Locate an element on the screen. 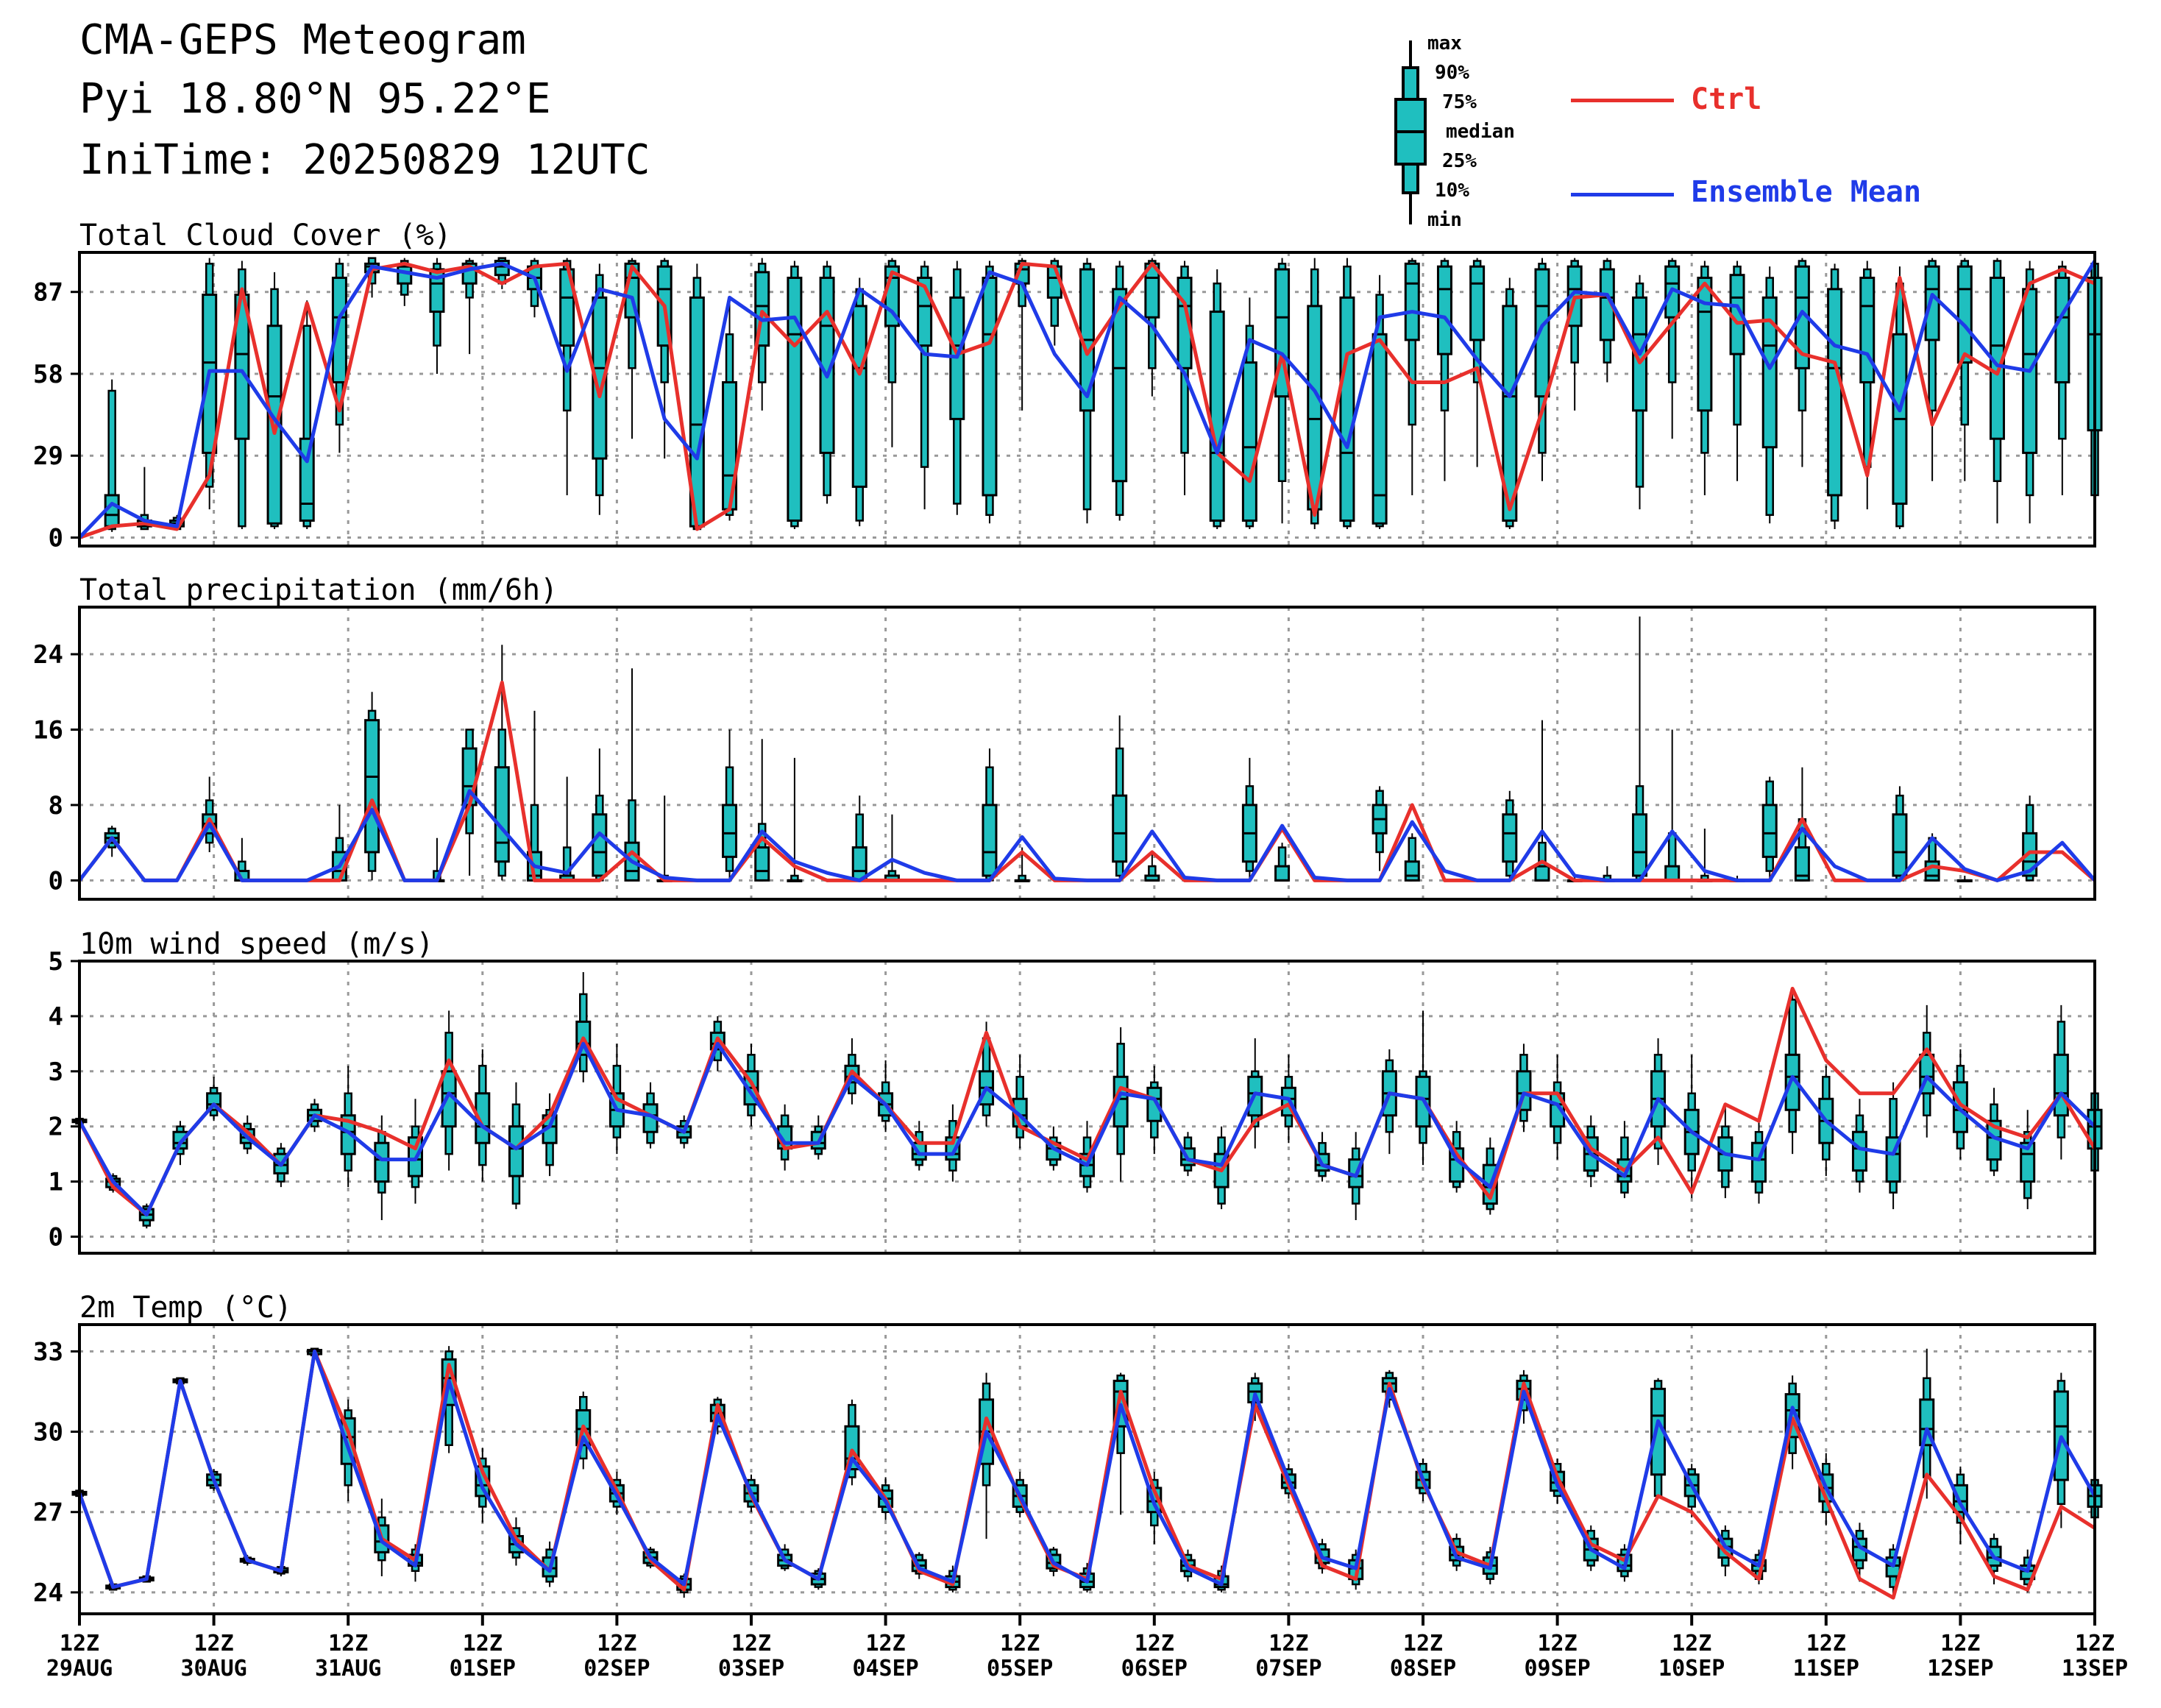 Image resolution: width=2161 pixels, height=1708 pixels. legend-ctrl-swatch is located at coordinates (1622, 101).